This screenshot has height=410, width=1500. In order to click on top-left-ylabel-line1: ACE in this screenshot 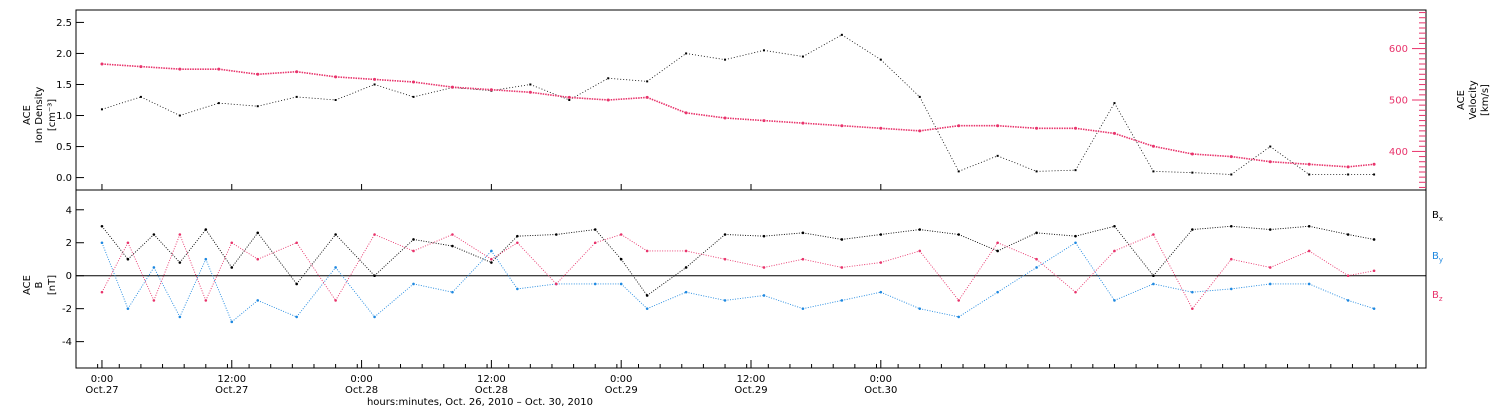, I will do `click(27, 115)`.